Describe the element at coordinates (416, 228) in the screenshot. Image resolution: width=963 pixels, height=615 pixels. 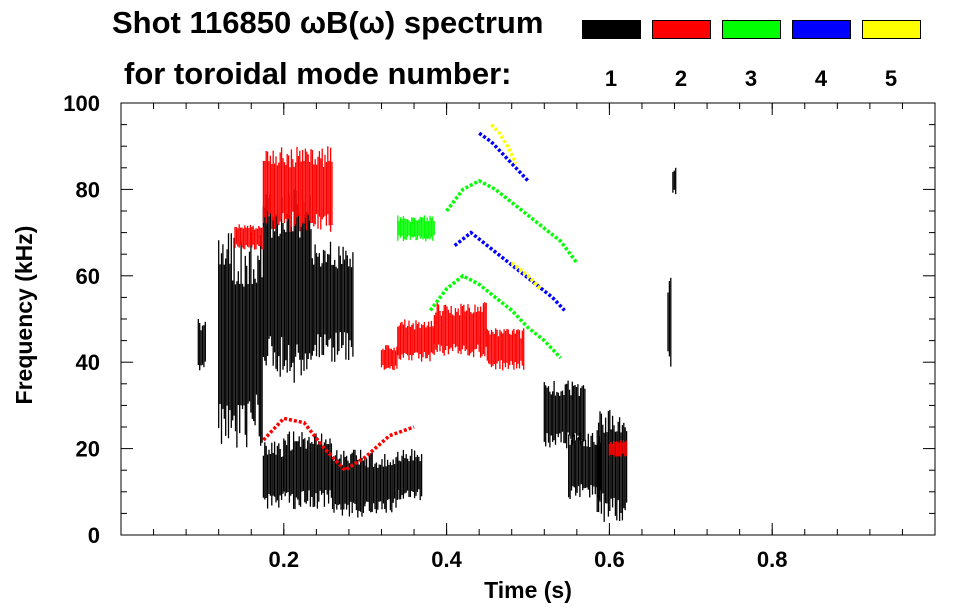
I see `series-n=3-region-0` at that location.